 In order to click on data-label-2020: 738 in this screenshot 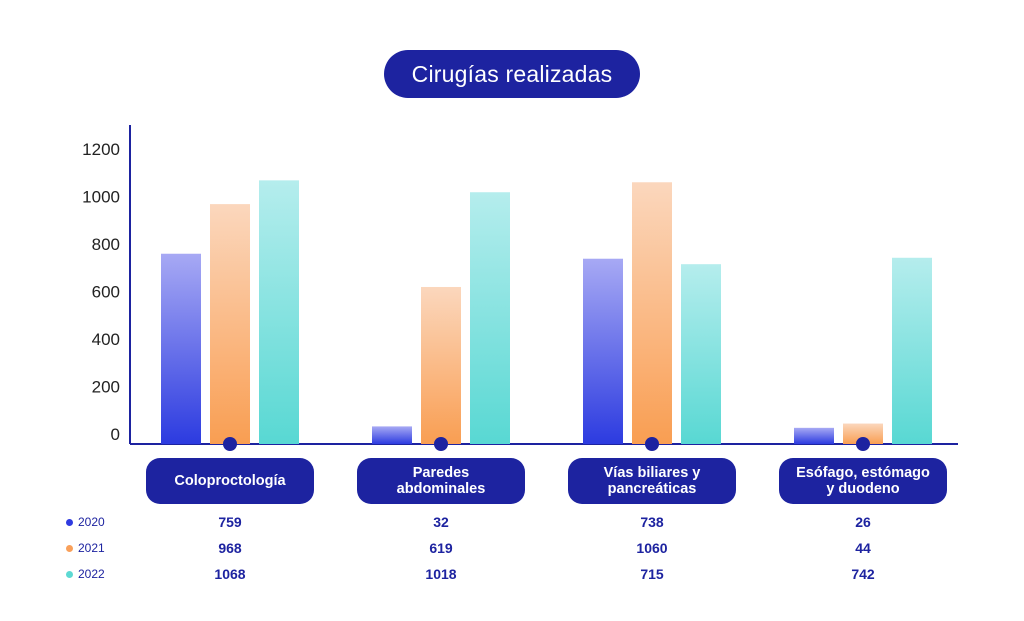, I will do `click(652, 522)`.